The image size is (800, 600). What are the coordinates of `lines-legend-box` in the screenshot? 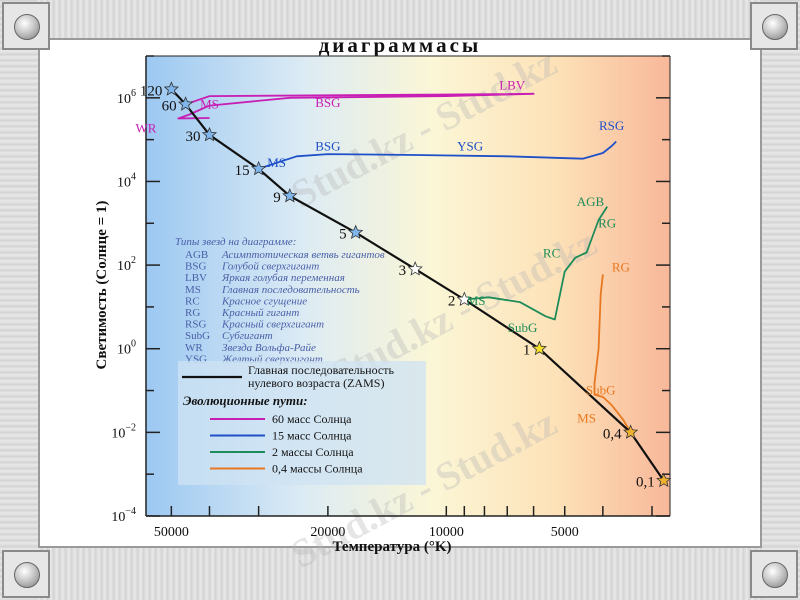 It's located at (302, 423).